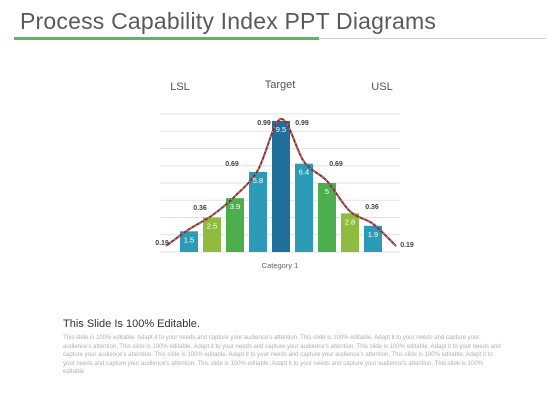  I want to click on bell-curve-line, so click(281, 182).